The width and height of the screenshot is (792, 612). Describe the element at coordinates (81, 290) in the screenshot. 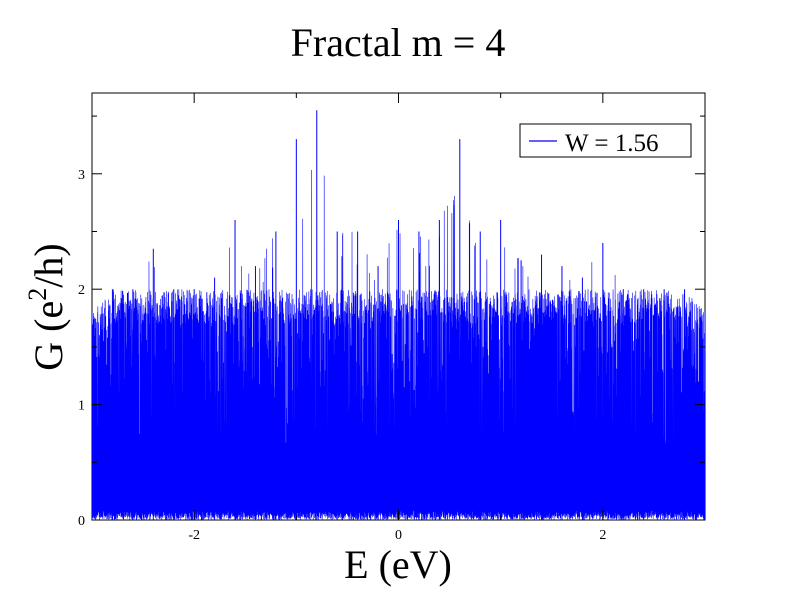

I see `y-tick-label: 2` at that location.